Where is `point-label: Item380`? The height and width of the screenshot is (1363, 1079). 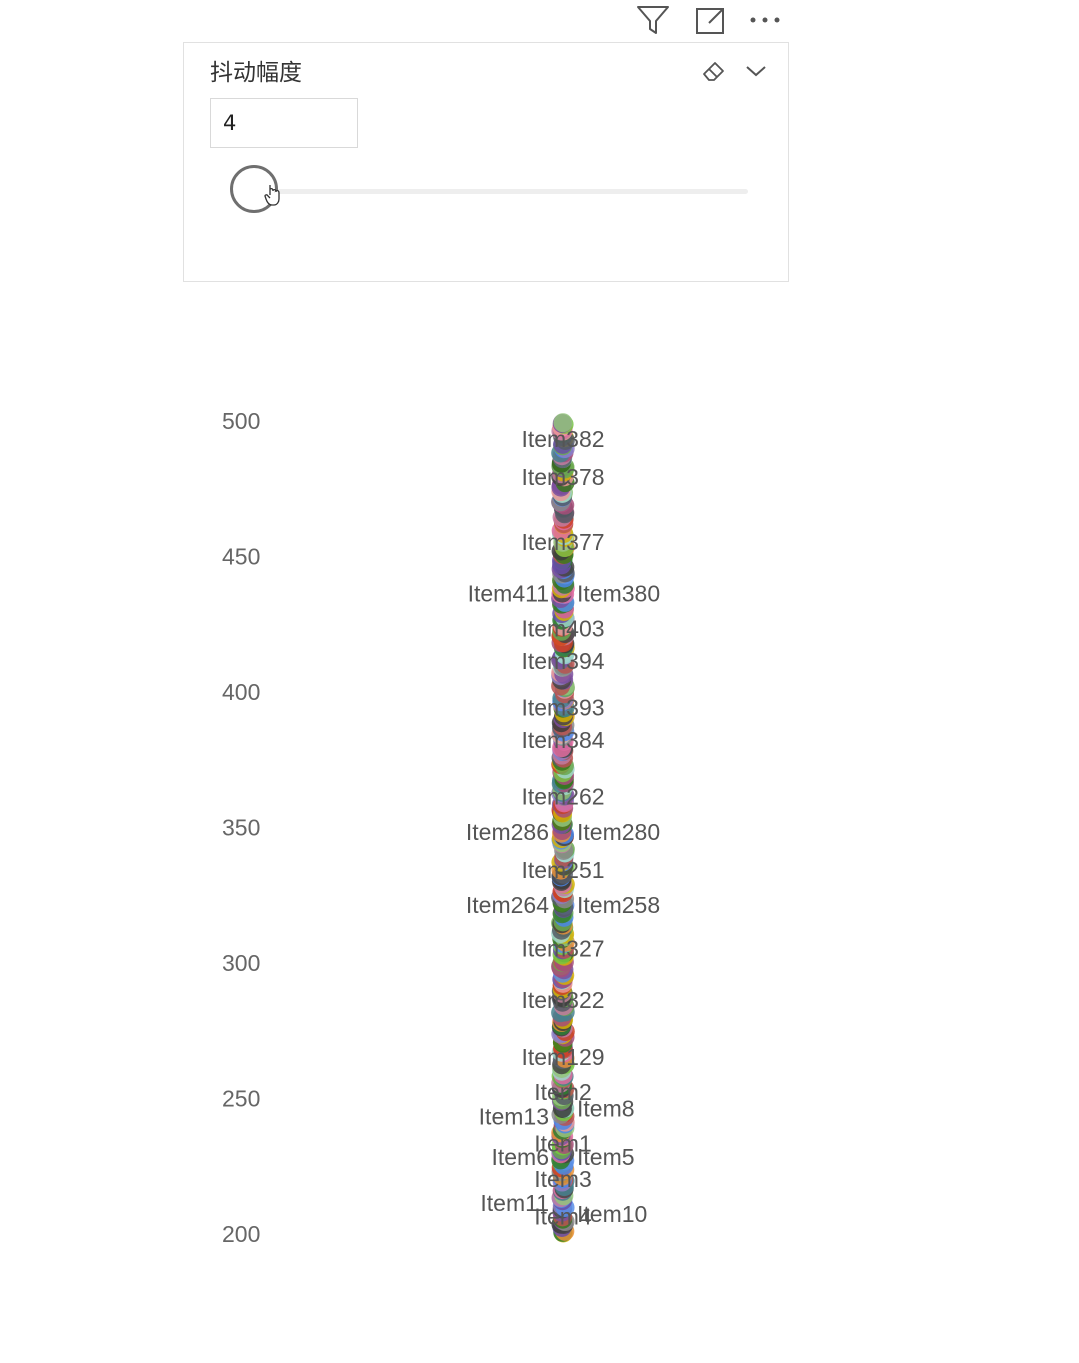 point-label: Item380 is located at coordinates (618, 593).